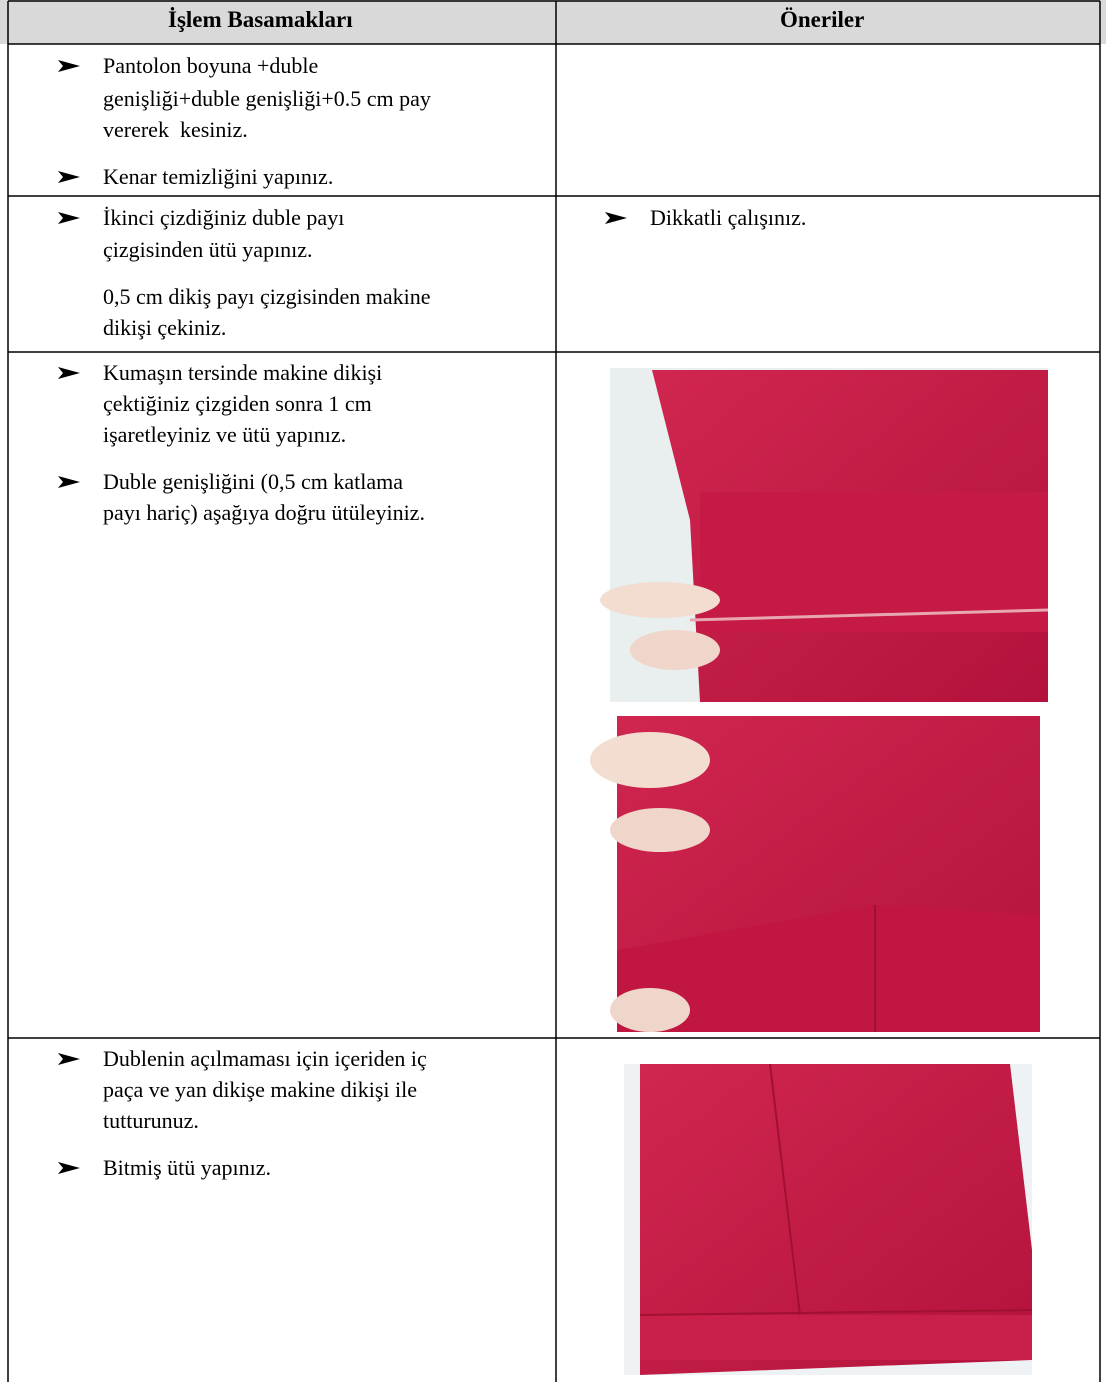 The height and width of the screenshot is (1382, 1106). What do you see at coordinates (224, 217) in the screenshot?
I see `text-line: İkinci çizdiğiniz duble payı` at bounding box center [224, 217].